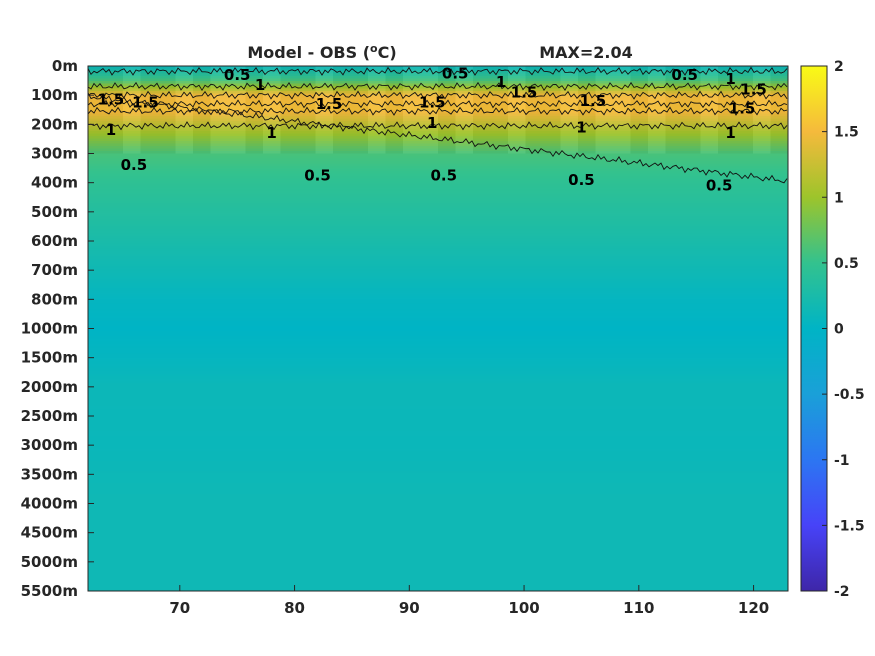  Describe the element at coordinates (849, 526) in the screenshot. I see `colorbar-tick-label: -1.5` at that location.